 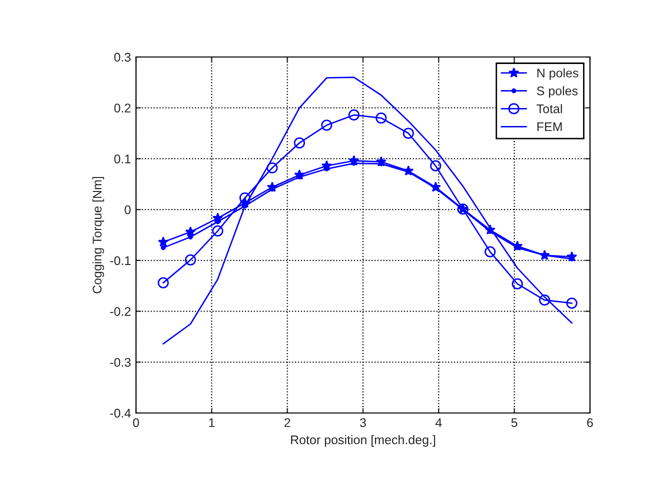 What do you see at coordinates (120, 413) in the screenshot?
I see `y-tick-label: -0.4` at bounding box center [120, 413].